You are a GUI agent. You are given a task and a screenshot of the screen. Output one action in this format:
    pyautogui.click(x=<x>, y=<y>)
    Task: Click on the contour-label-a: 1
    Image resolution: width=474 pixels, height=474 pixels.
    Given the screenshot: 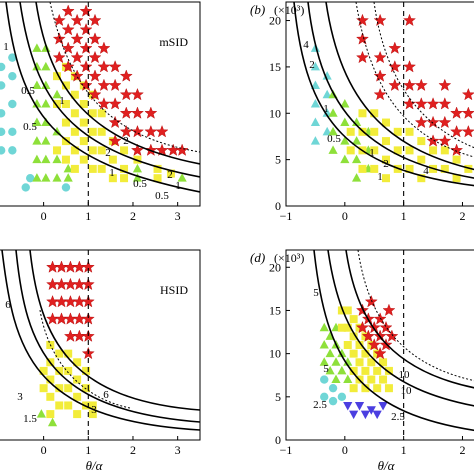 What is the action you would take?
    pyautogui.click(x=62, y=101)
    